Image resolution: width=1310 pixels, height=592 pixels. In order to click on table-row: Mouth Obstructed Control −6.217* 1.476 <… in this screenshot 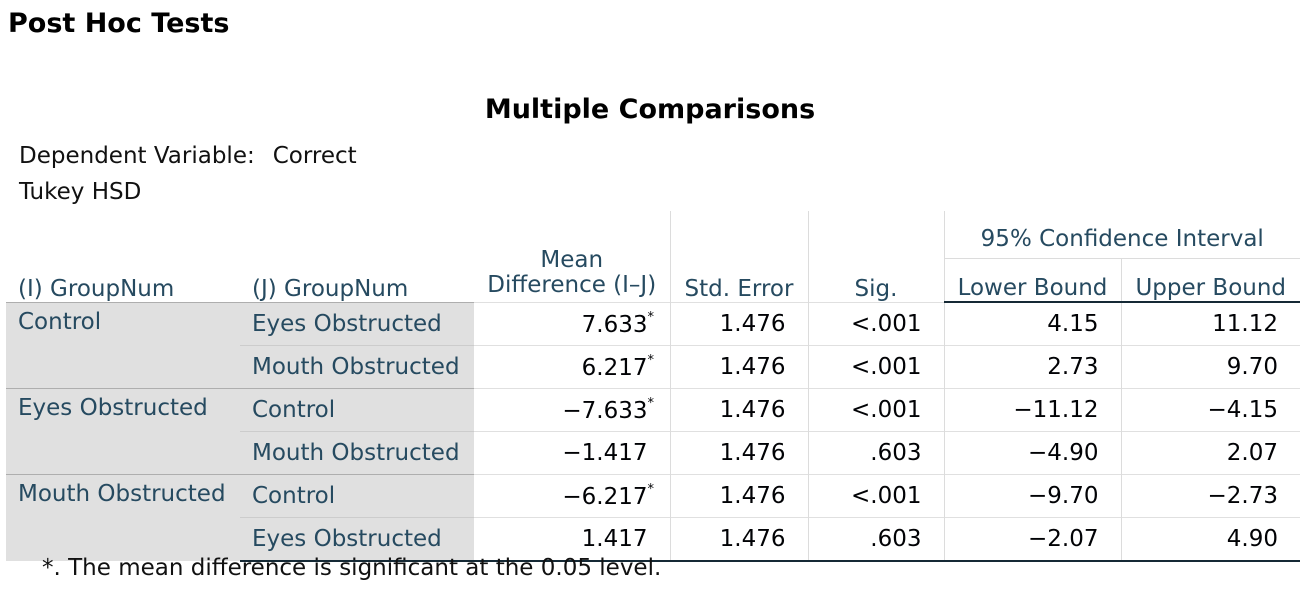, I will do `click(653, 517)`.